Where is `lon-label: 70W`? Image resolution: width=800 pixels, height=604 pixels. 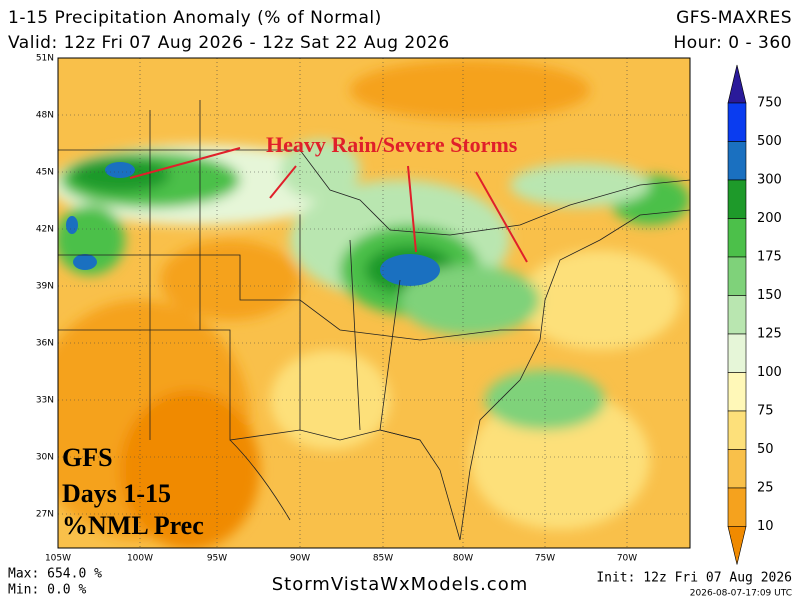
lon-label: 70W is located at coordinates (627, 559).